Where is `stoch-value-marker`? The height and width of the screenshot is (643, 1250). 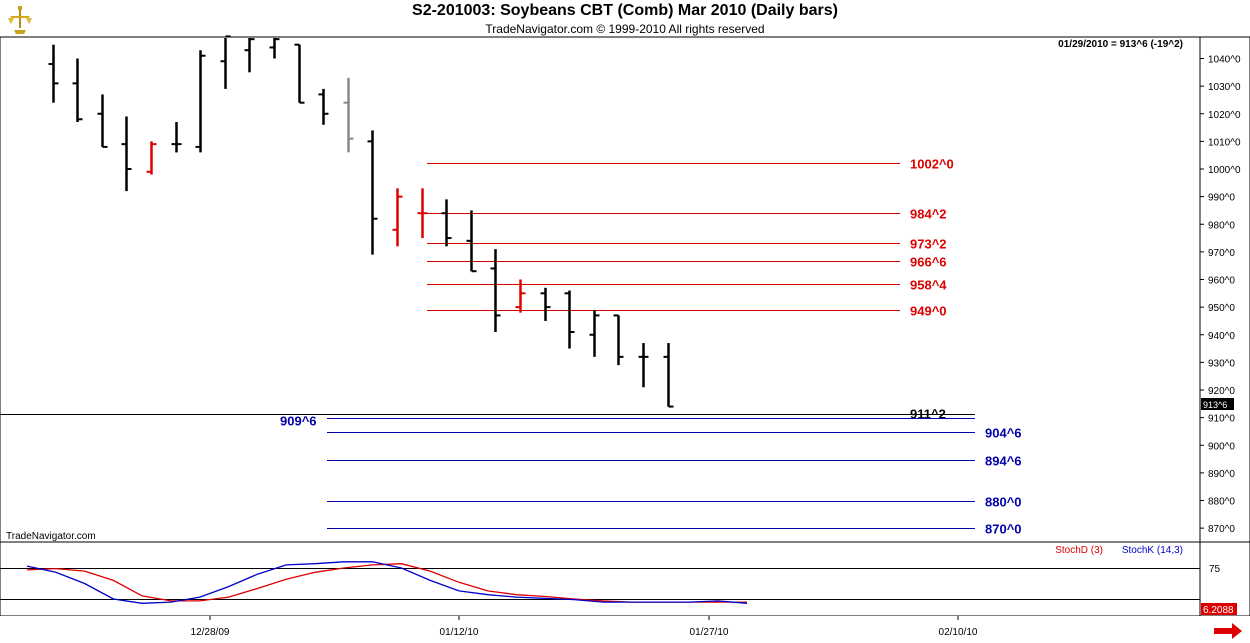 stoch-value-marker is located at coordinates (1219, 609).